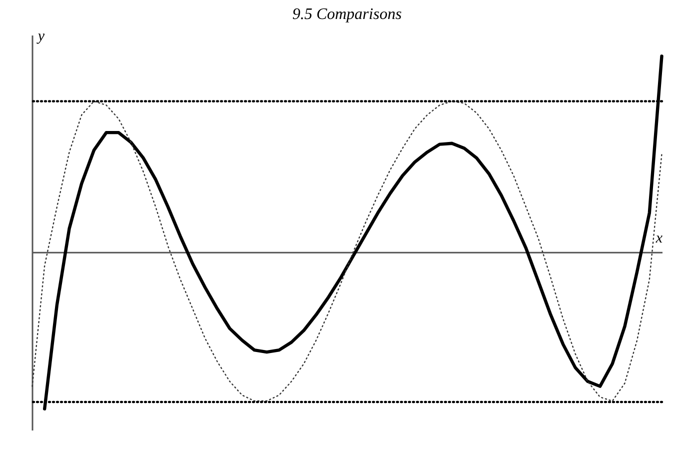 The height and width of the screenshot is (461, 684). I want to click on chart-title: 9.5 Comparisons, so click(347, 14).